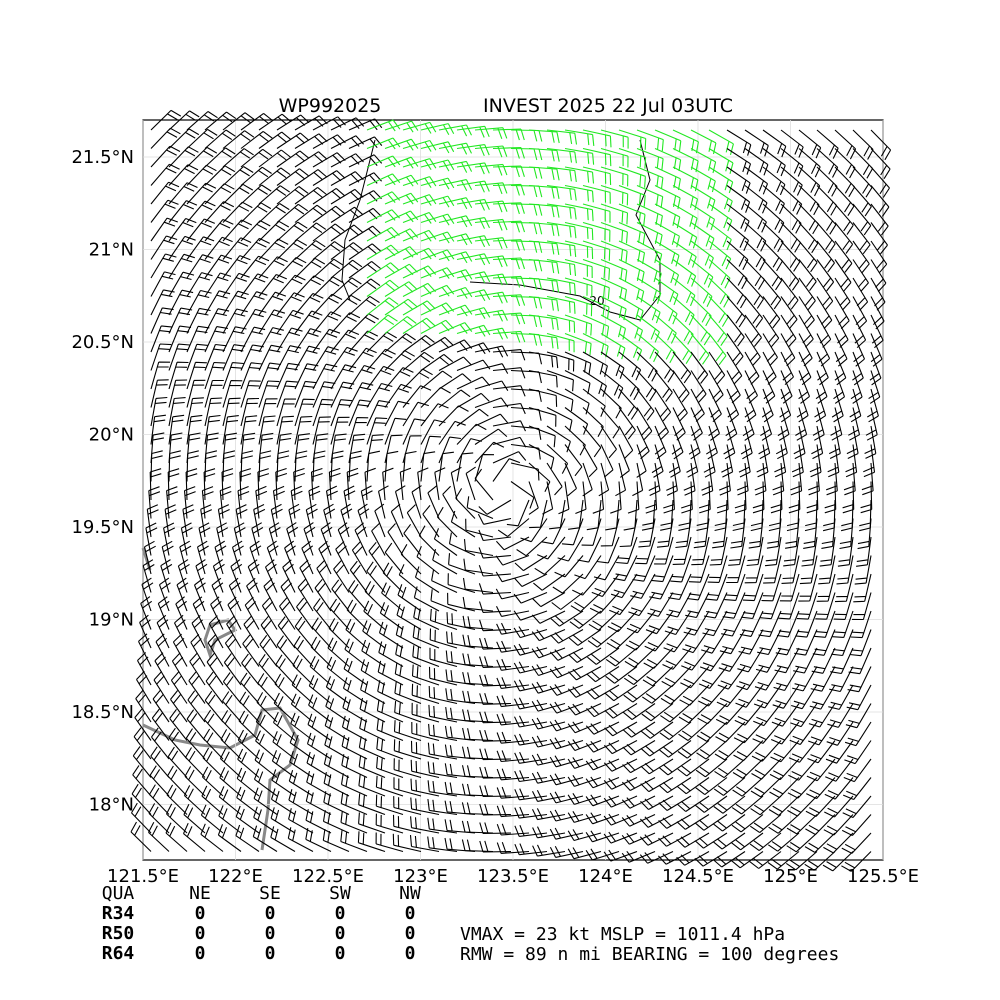  I want to click on contour, so click(358, 220).